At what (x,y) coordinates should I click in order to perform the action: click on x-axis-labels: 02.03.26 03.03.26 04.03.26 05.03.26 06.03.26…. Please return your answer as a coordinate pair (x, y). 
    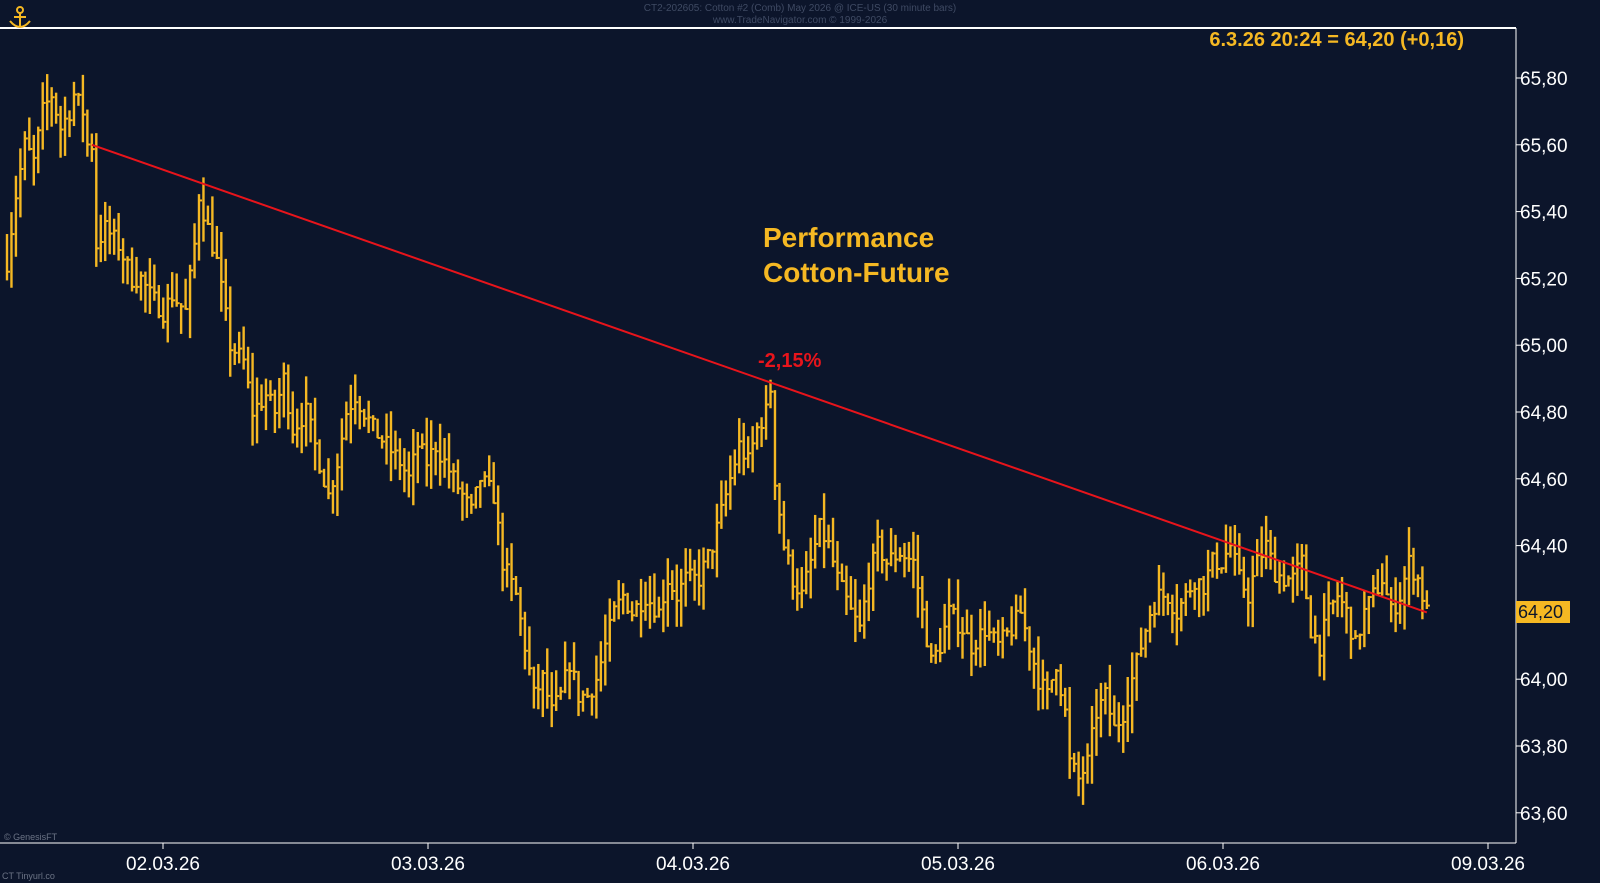
    Looking at the image, I should click on (825, 859).